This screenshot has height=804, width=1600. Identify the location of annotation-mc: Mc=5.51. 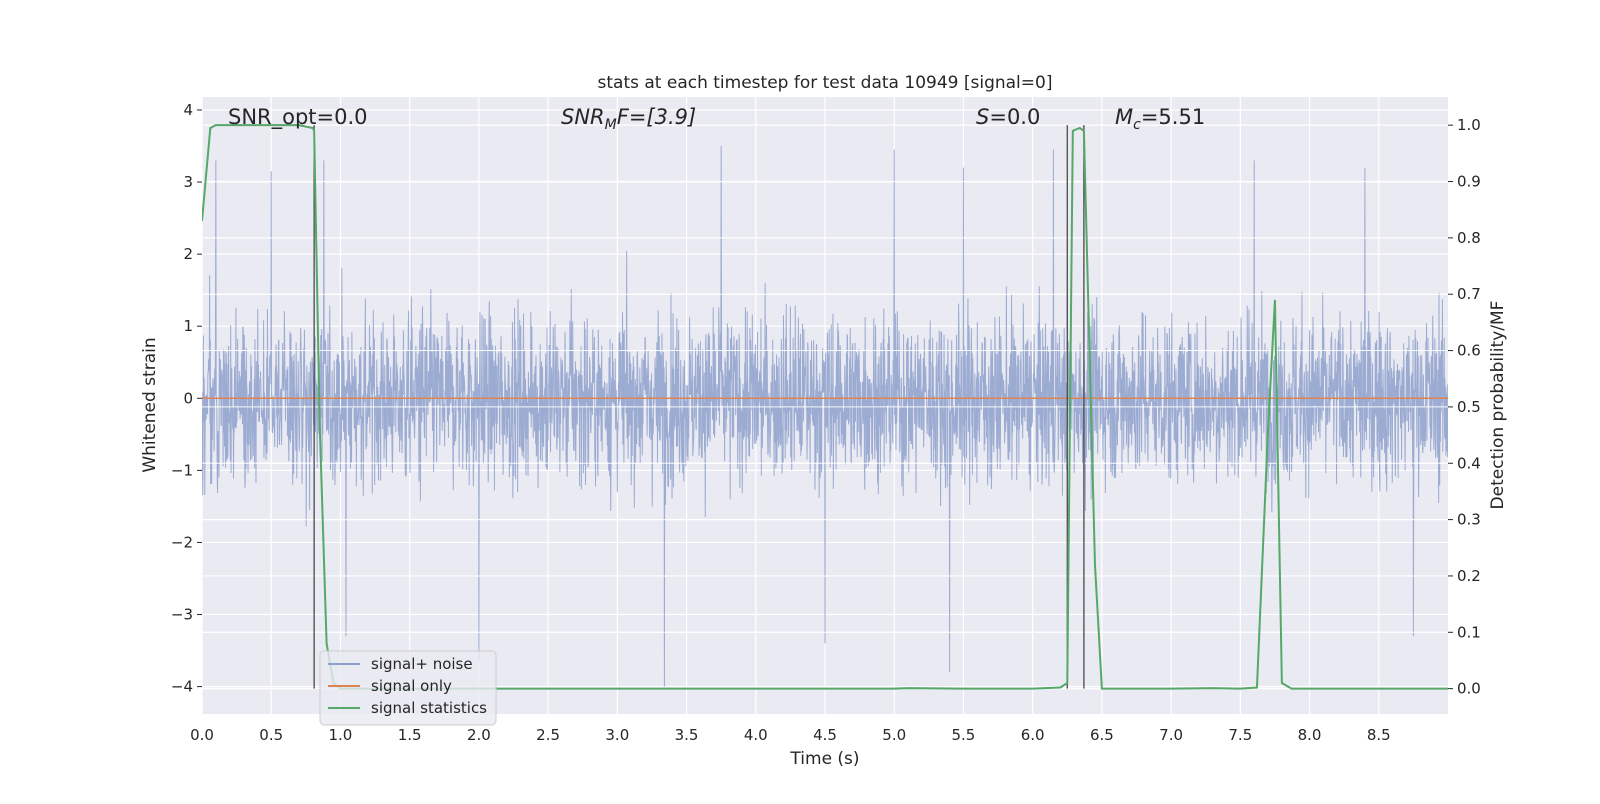
(1160, 119).